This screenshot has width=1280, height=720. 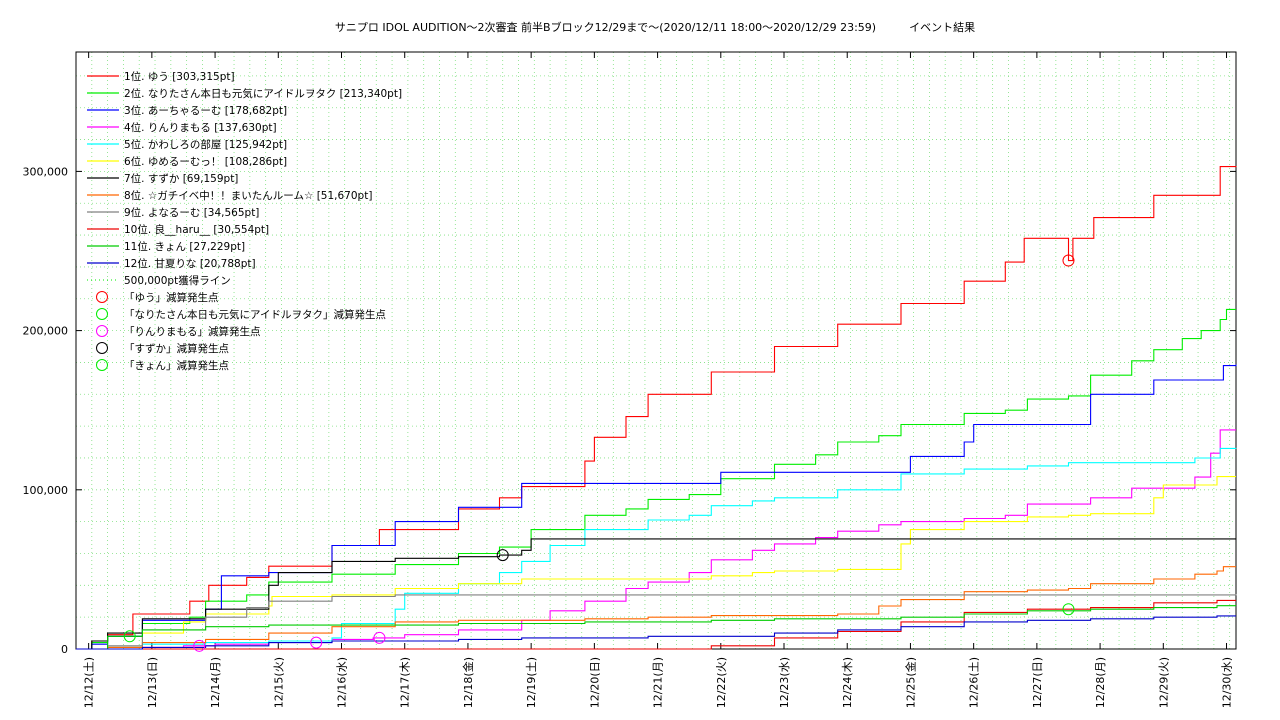 I want to click on x-tick-label: 12/26(土), so click(x=974, y=682).